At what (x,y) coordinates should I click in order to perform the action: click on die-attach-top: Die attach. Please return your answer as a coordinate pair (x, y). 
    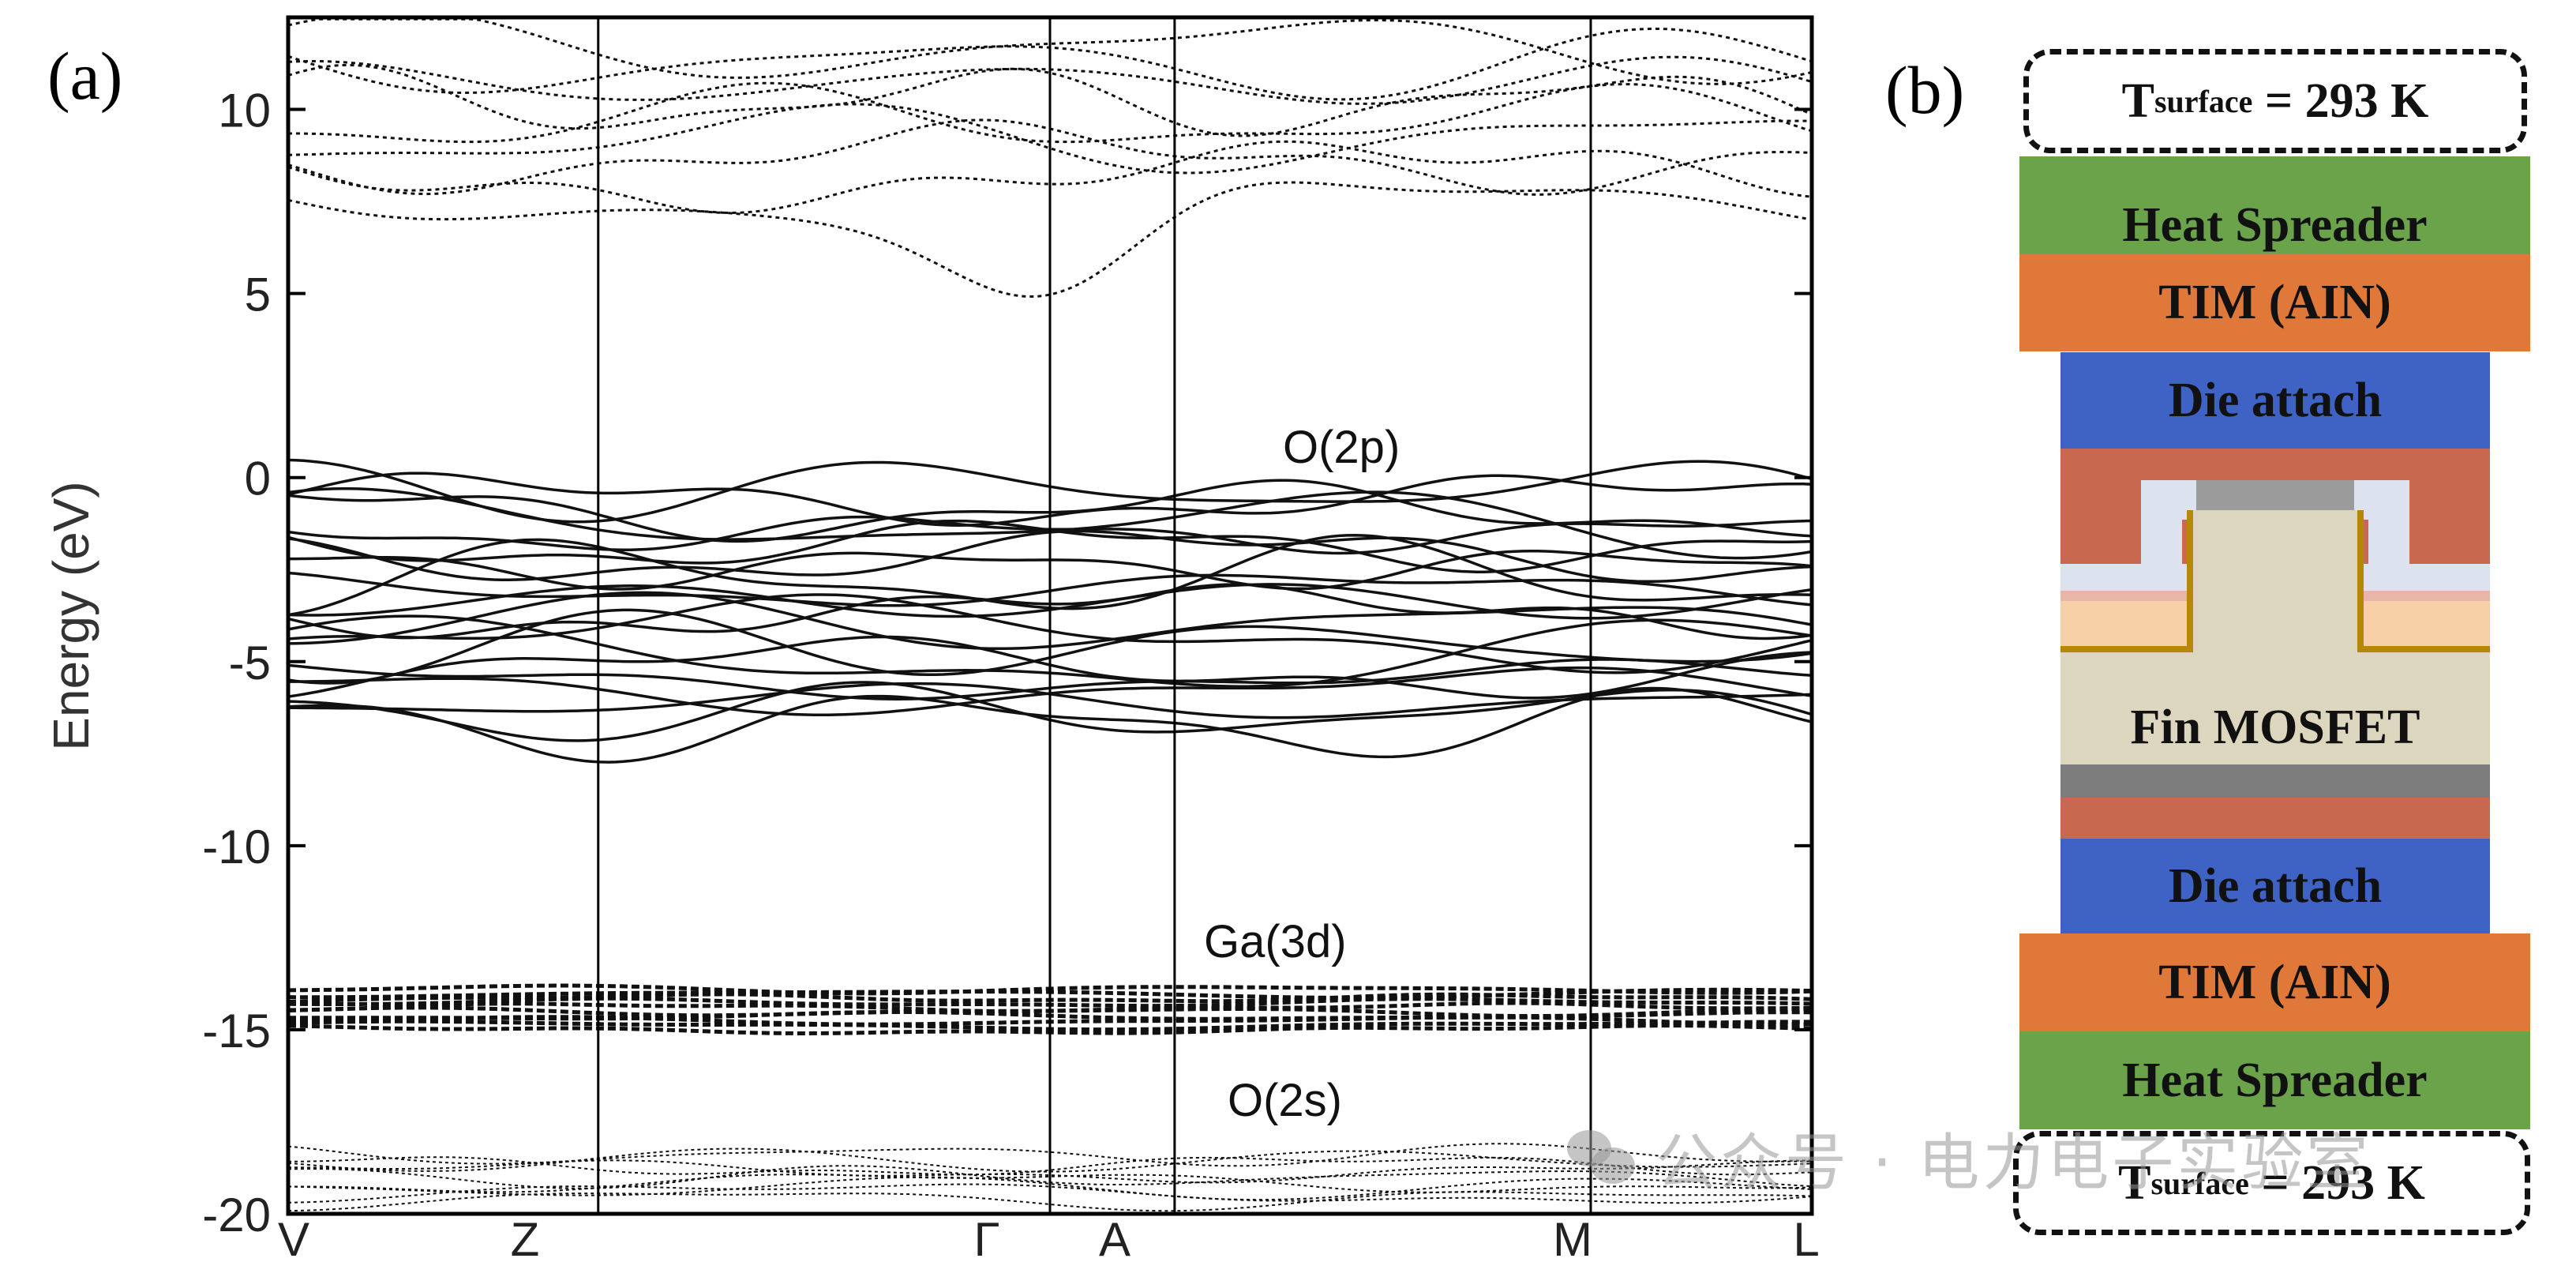
    Looking at the image, I should click on (2275, 400).